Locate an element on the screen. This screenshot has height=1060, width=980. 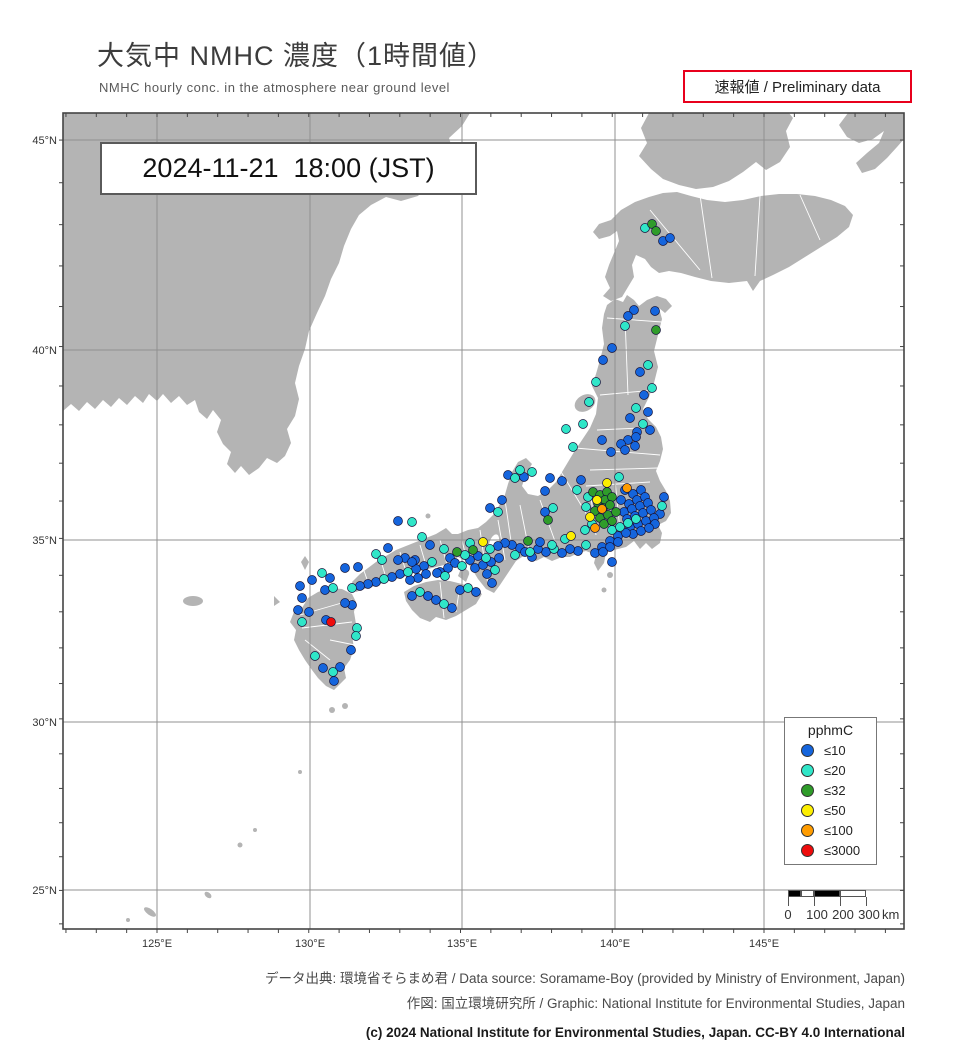
continent-asia is located at coordinates (266, 294).